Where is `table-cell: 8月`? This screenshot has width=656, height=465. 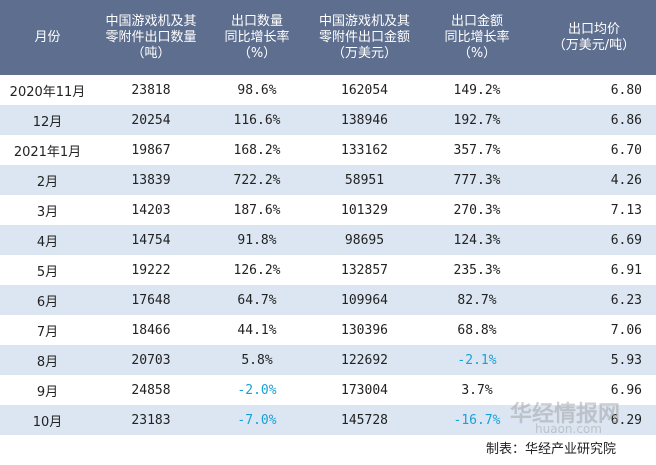
table-cell: 8月 is located at coordinates (47, 360).